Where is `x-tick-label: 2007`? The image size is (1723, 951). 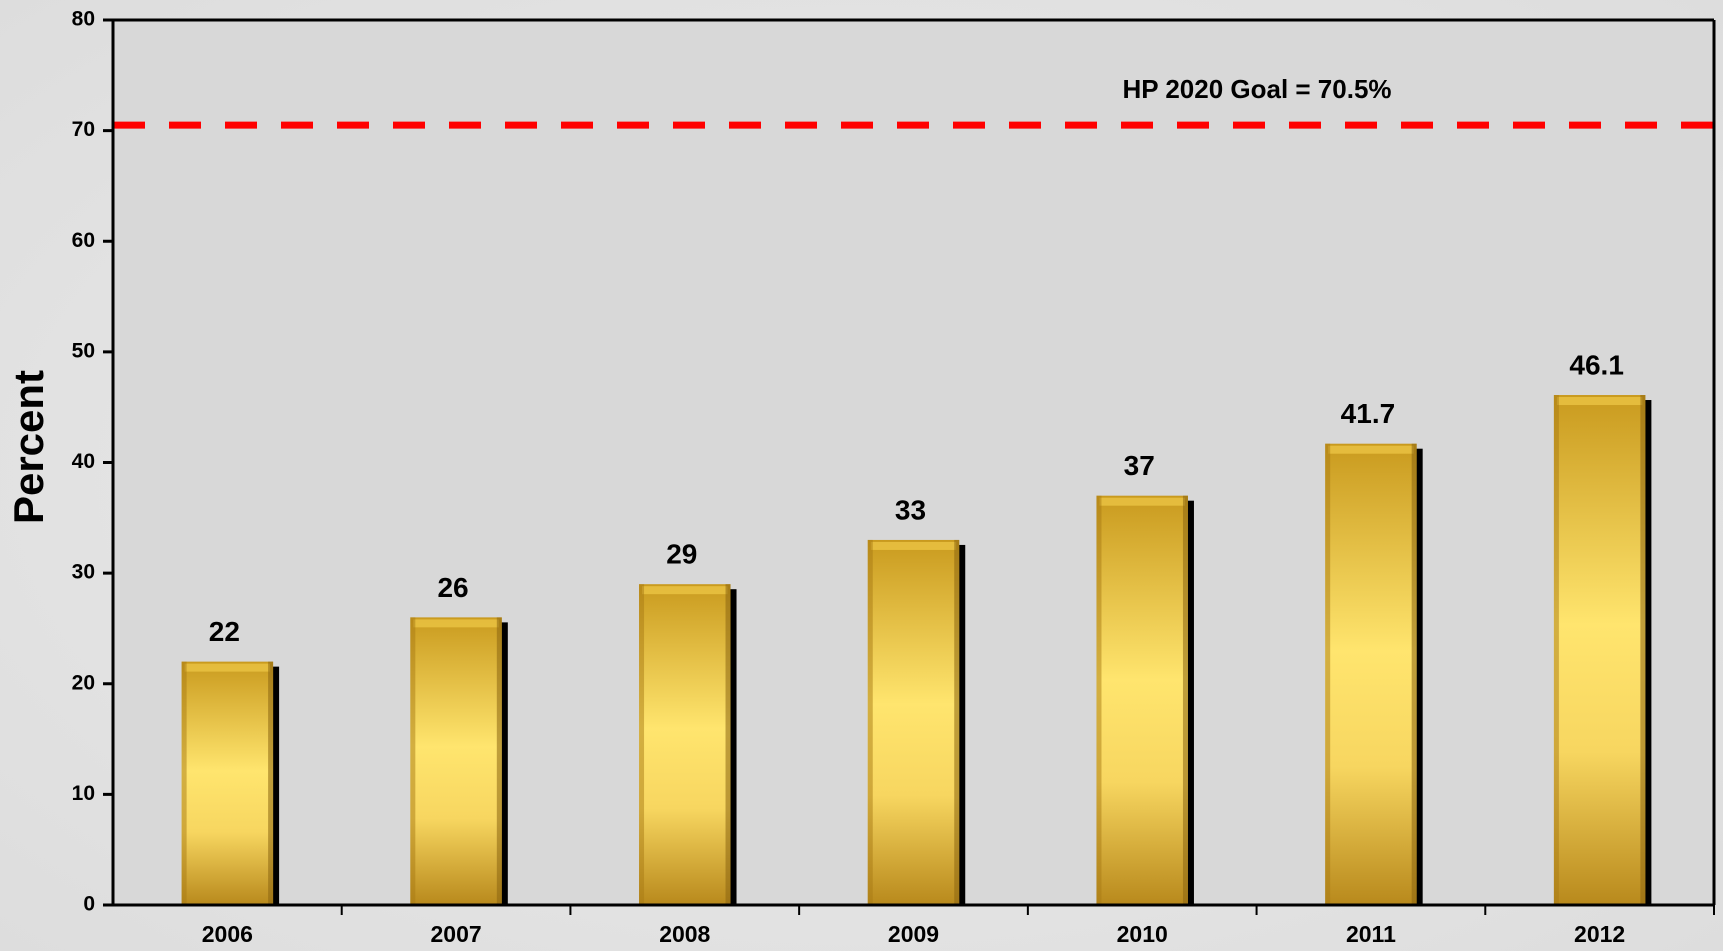 x-tick-label: 2007 is located at coordinates (455, 934).